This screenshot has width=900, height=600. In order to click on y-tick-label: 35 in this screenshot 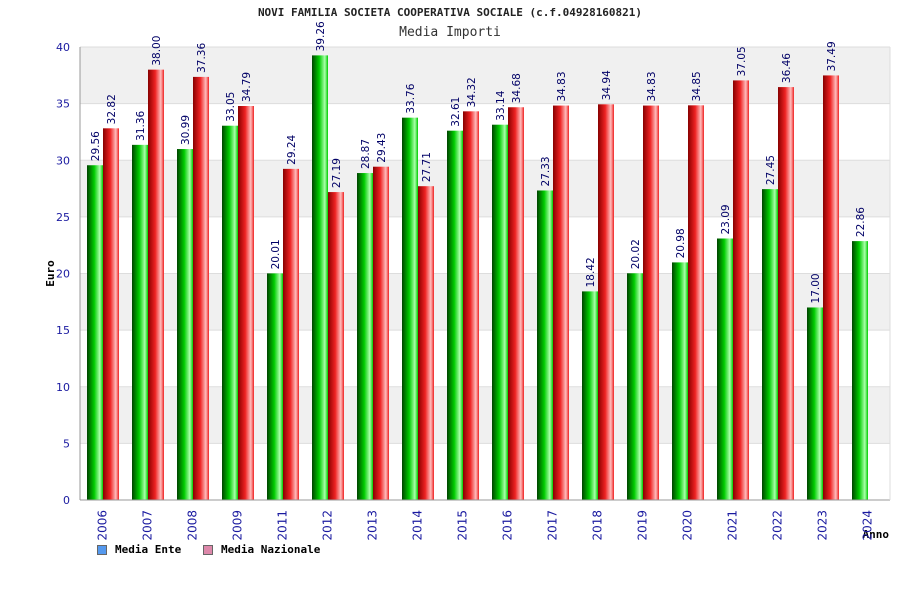, I will do `click(63, 104)`.